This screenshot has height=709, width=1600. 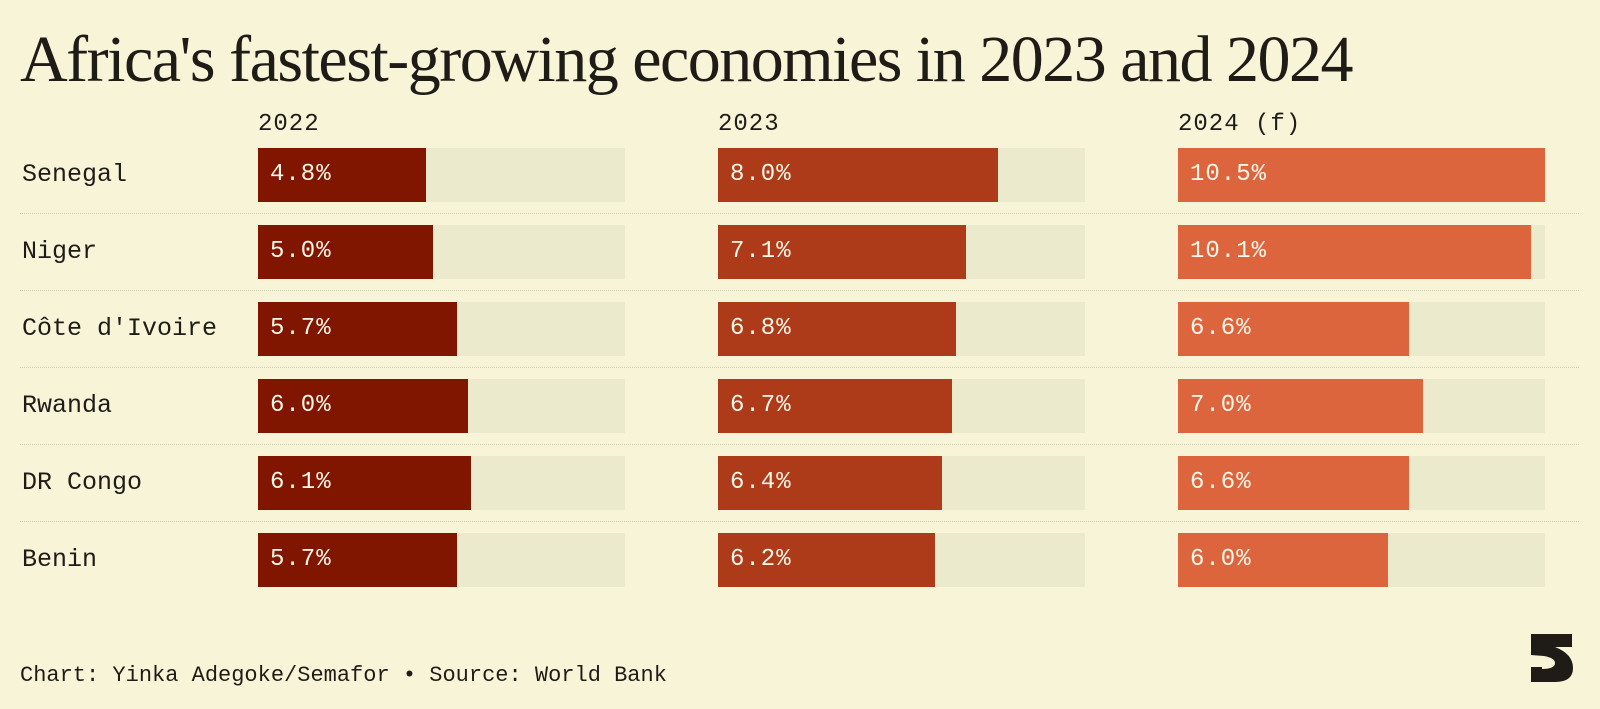 What do you see at coordinates (761, 174) in the screenshot?
I see `bar-value-label: 8.0%` at bounding box center [761, 174].